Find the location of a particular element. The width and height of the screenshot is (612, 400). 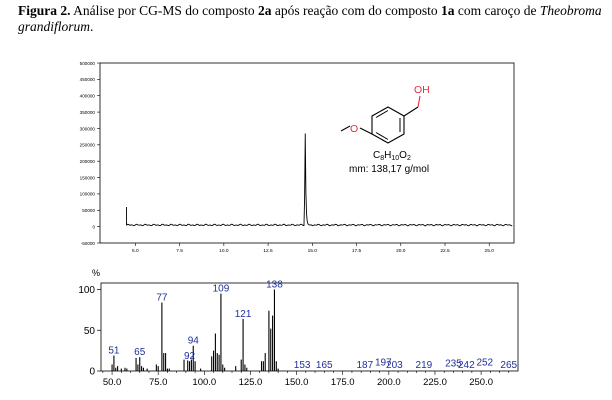

chromatogram-x-tick-label: 12.5 is located at coordinates (268, 251).